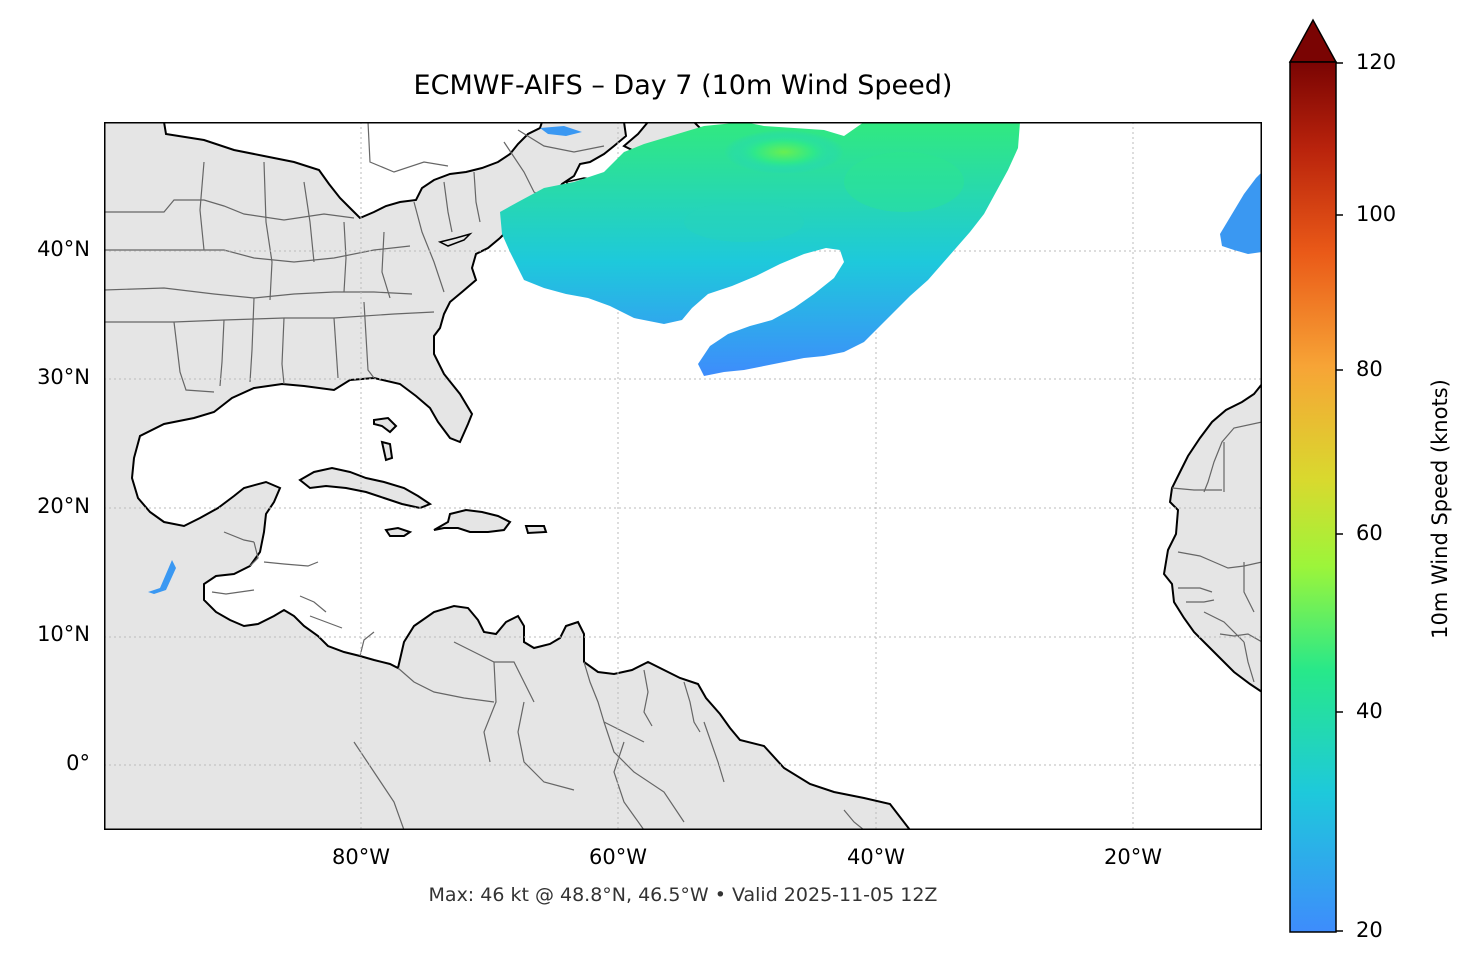  Describe the element at coordinates (1133, 857) in the screenshot. I see `lon-tick-20w: 20°W` at that location.